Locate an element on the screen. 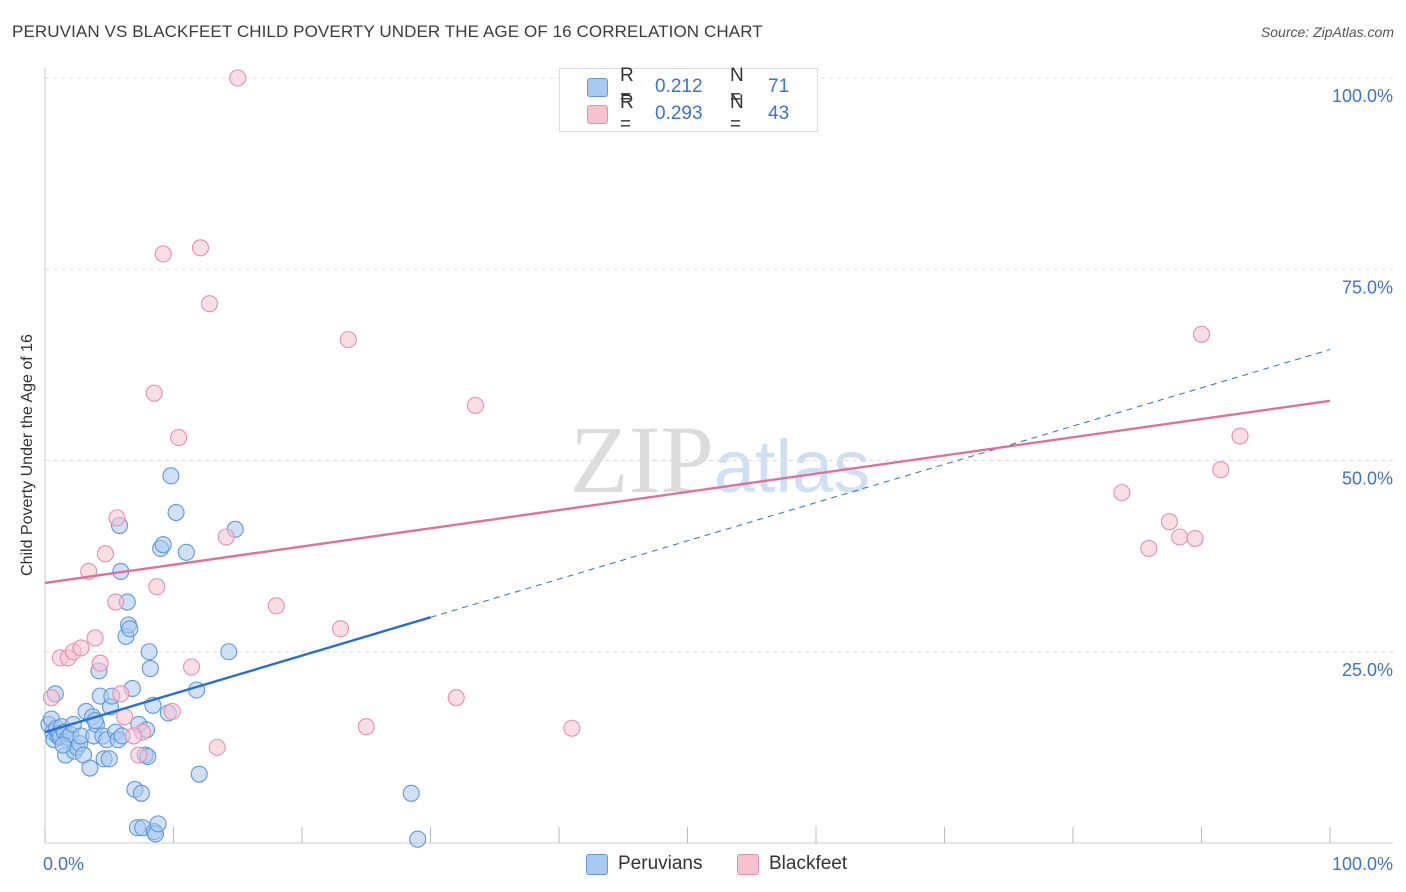 This screenshot has width=1406, height=892. x-tick-label: 100.0% is located at coordinates (1362, 864).